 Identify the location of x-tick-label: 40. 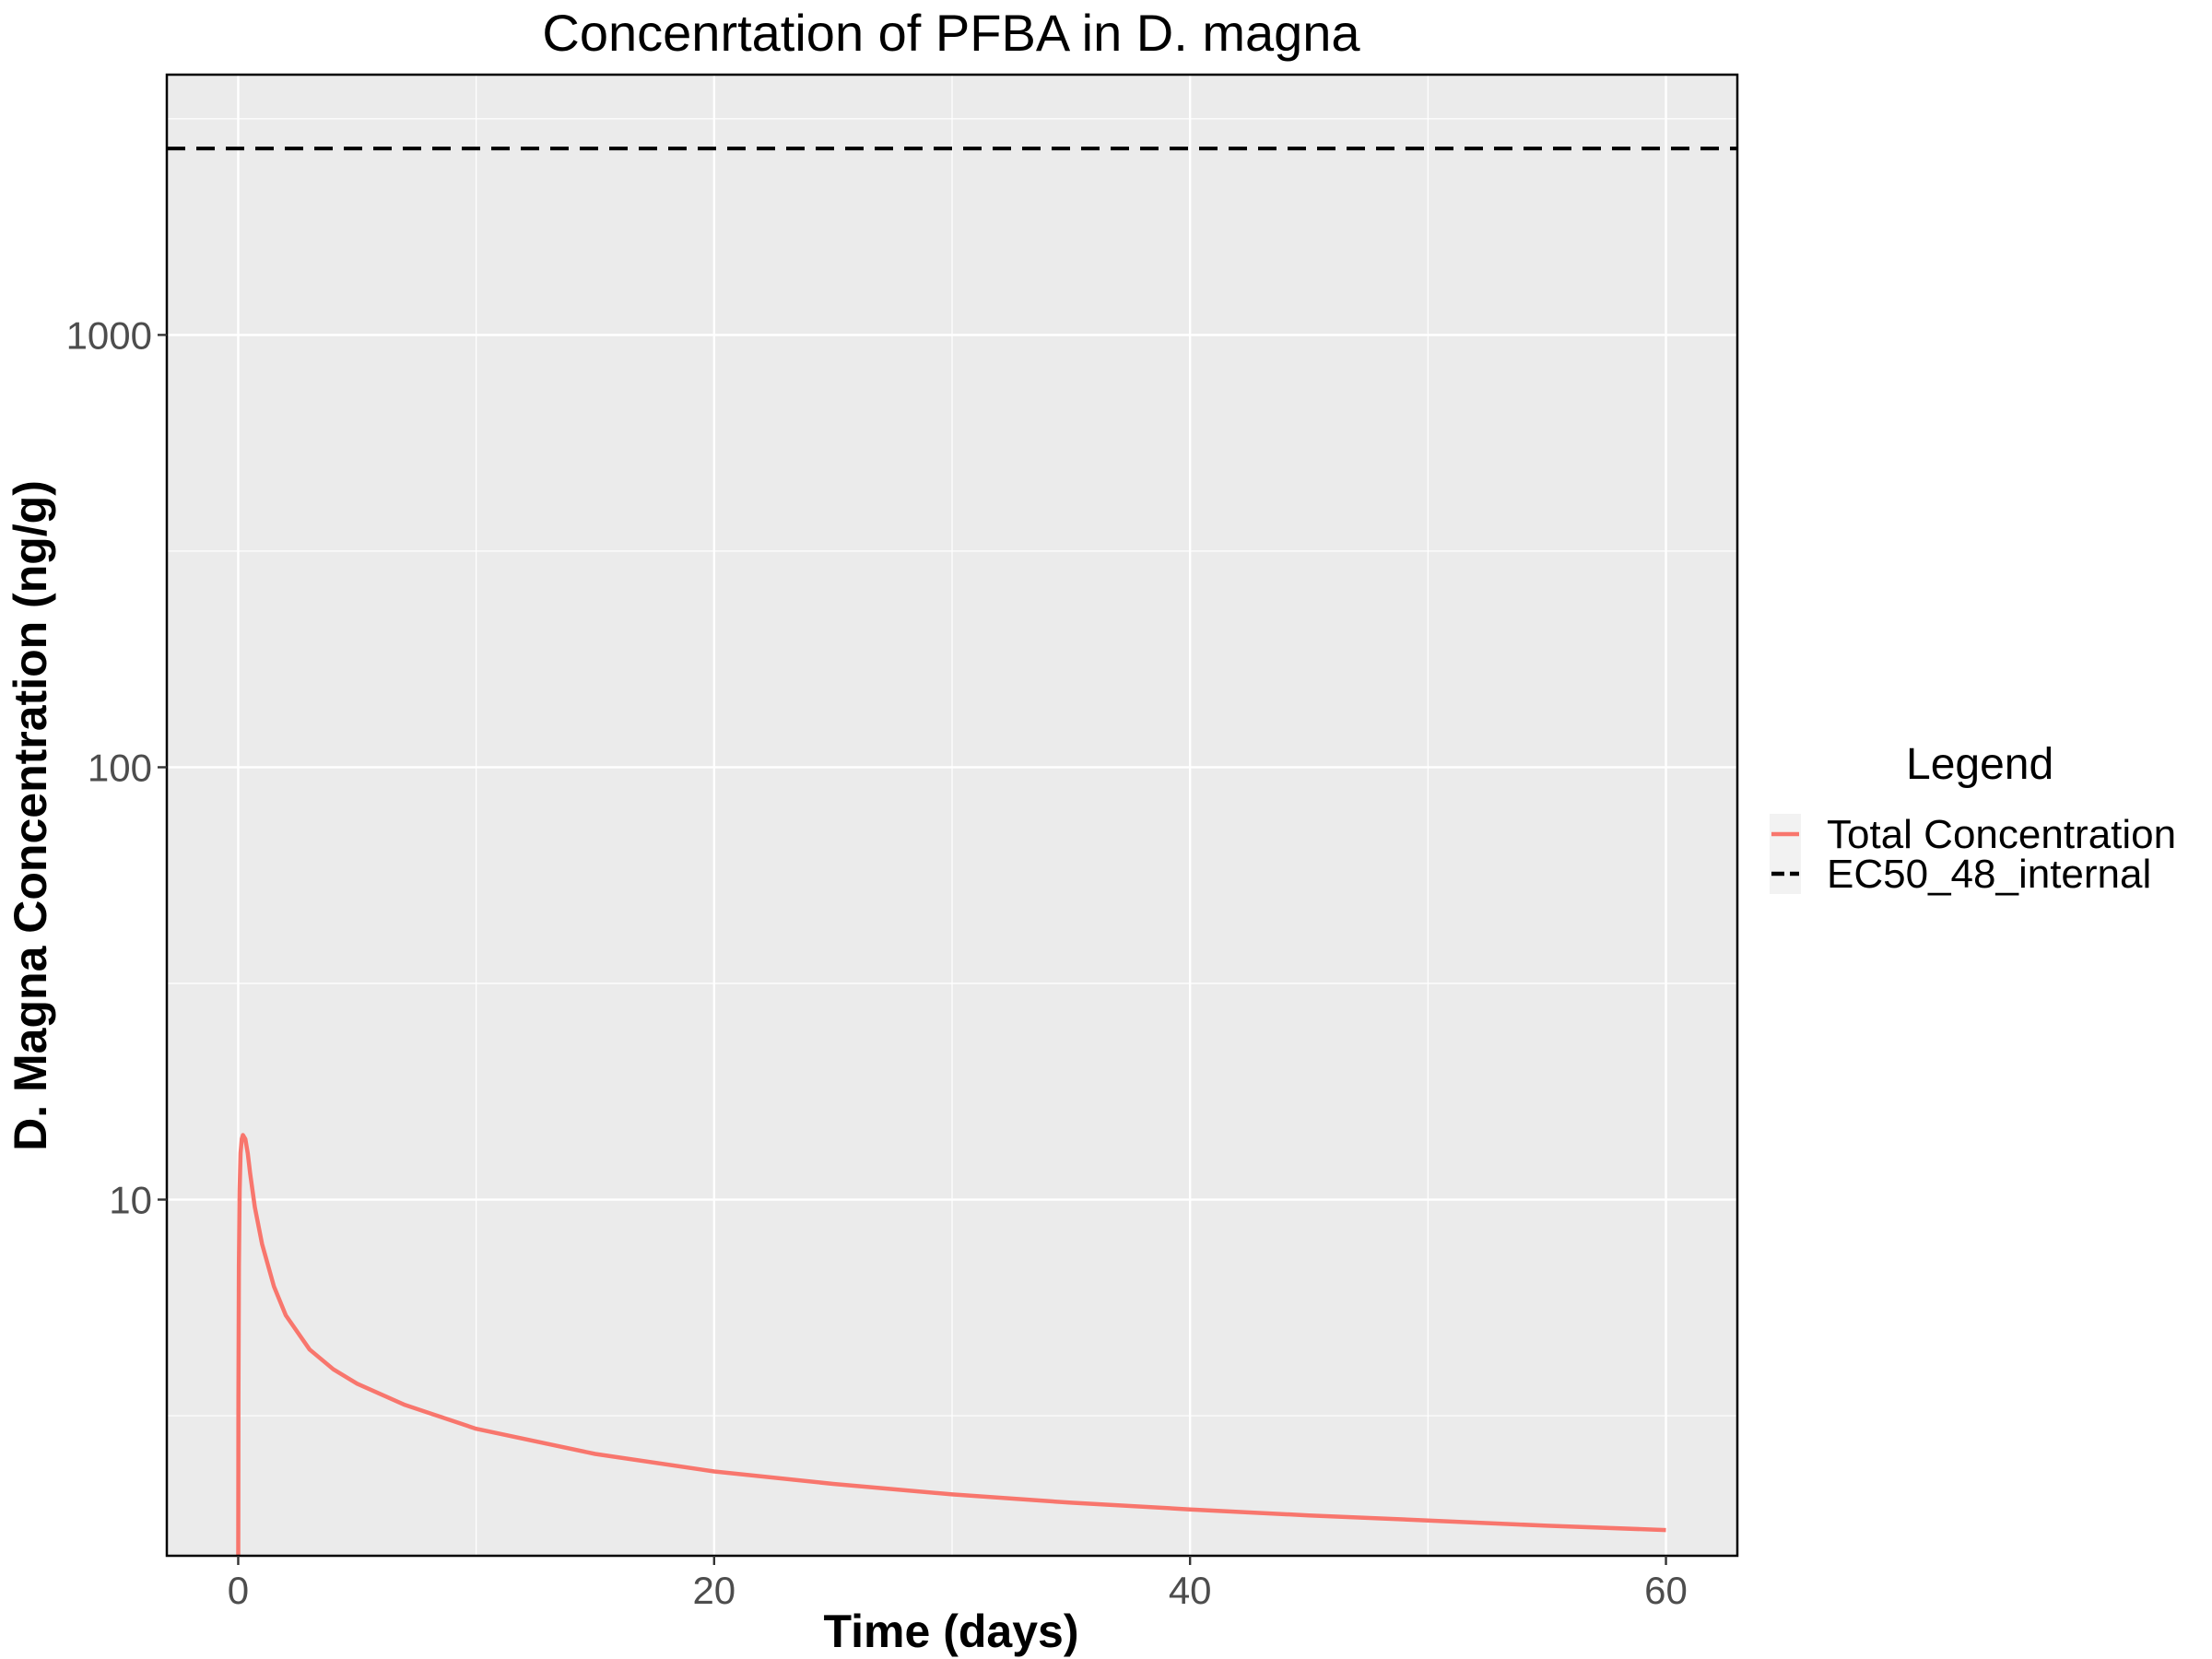
(1190, 1590).